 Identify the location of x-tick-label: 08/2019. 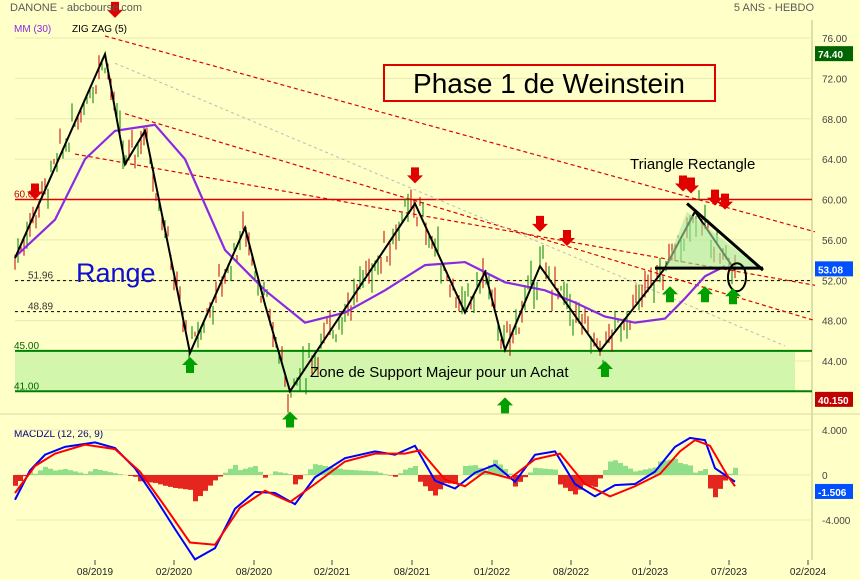
(95, 572).